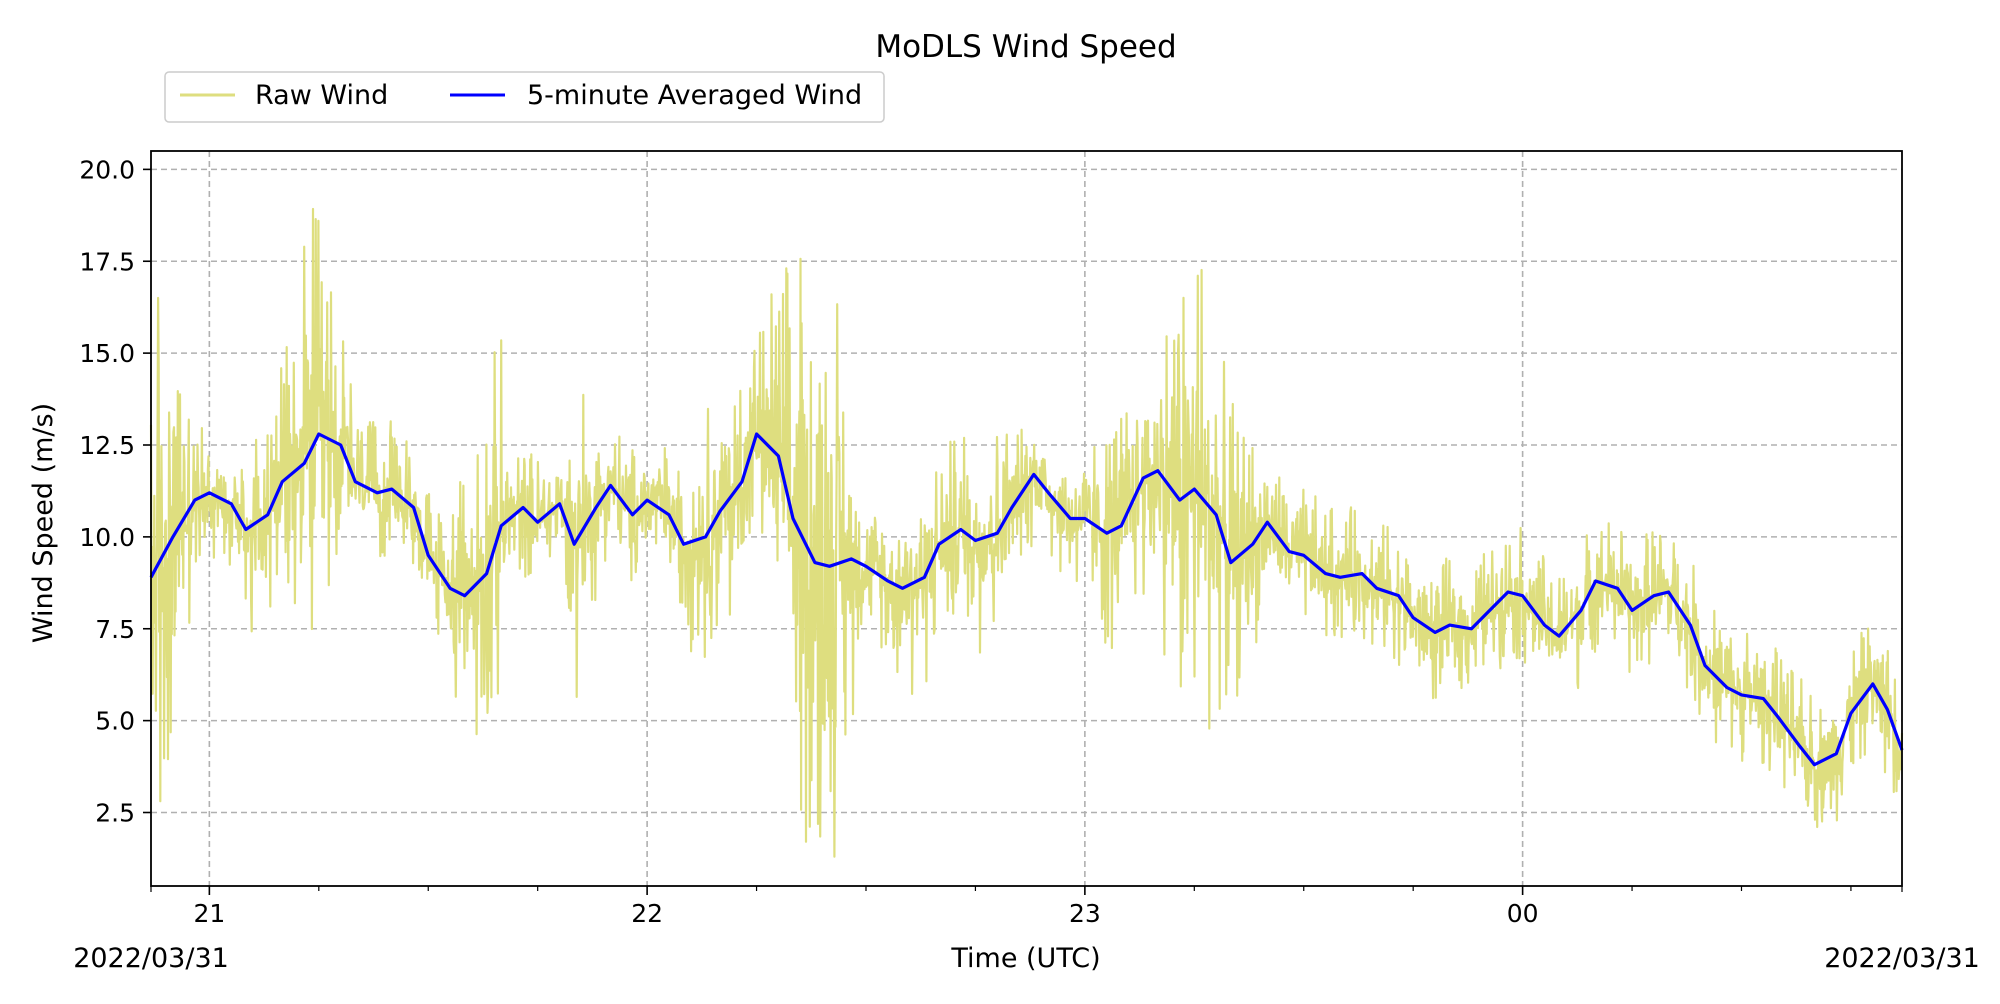  I want to click on legend-label-avg: 5-minute Averaged Wind, so click(694, 95).